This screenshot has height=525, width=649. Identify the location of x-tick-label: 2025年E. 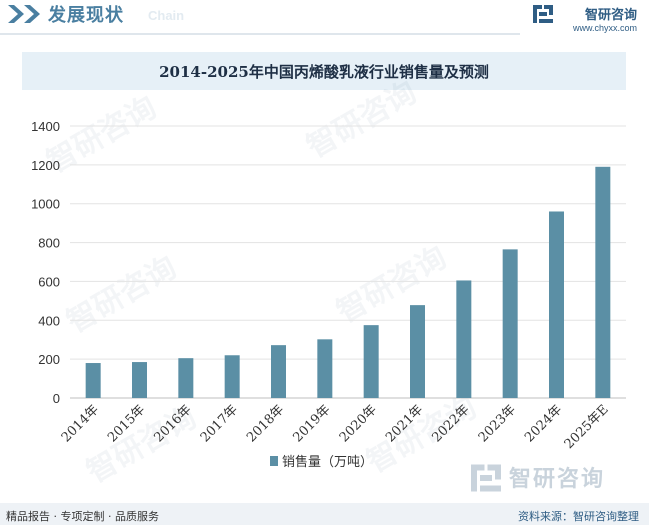
(587, 427).